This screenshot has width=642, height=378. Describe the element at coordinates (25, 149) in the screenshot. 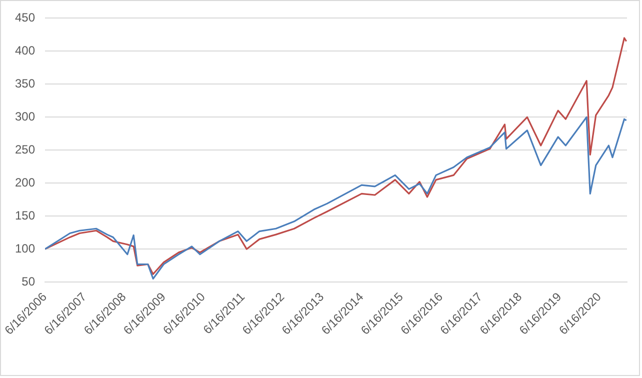

I see `y-tick-label: 250` at that location.